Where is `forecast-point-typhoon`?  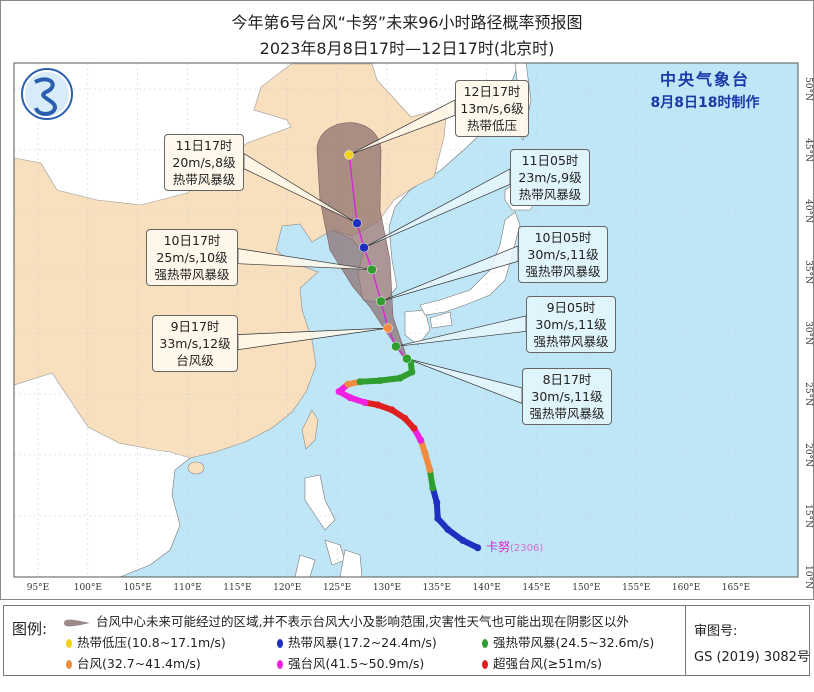 forecast-point-typhoon is located at coordinates (388, 328).